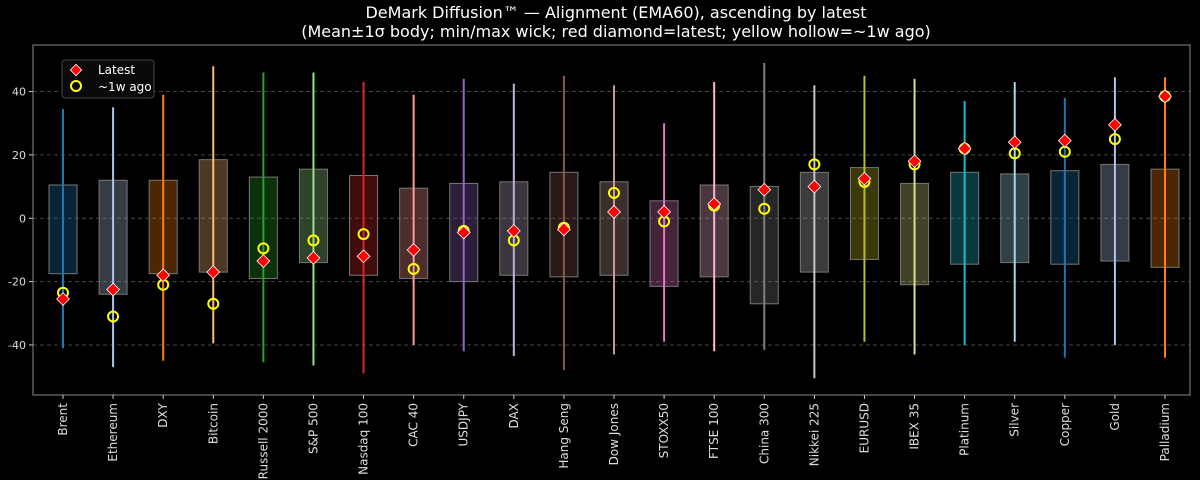 The height and width of the screenshot is (480, 1200). What do you see at coordinates (664, 430) in the screenshot?
I see `x-tick-label: STOXX50` at bounding box center [664, 430].